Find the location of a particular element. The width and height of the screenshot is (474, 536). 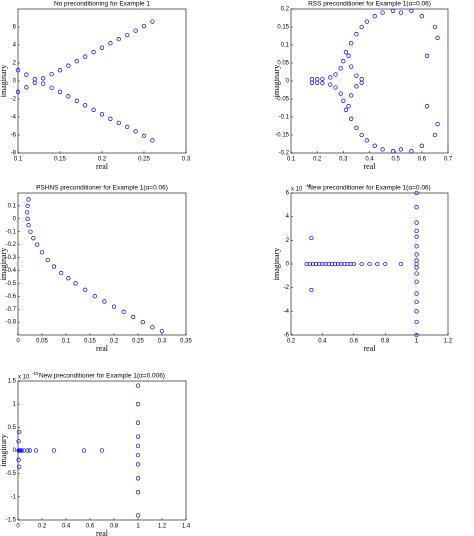

y-tick-label: -0.8 is located at coordinates (11, 323).